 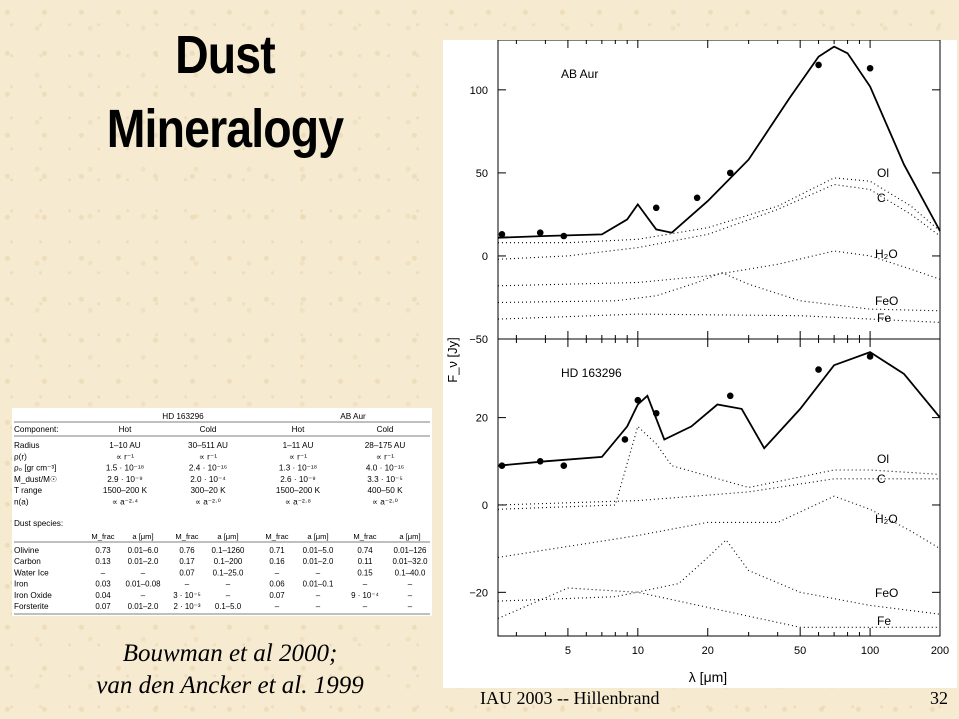 What do you see at coordinates (228, 561) in the screenshot?
I see `table-dust-cell: 0.1–200` at bounding box center [228, 561].